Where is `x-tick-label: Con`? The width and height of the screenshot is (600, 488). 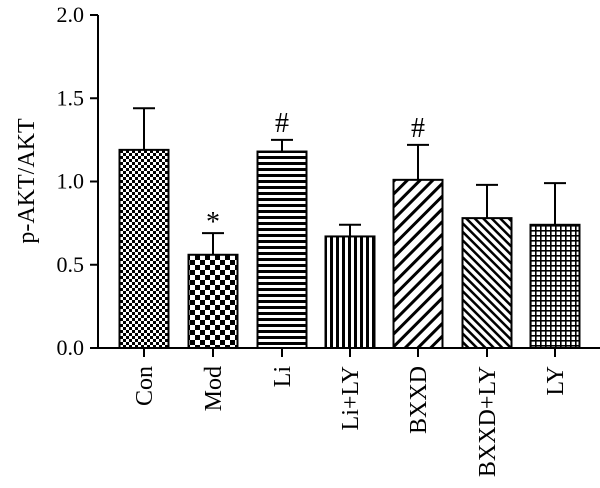
x-tick-label: Con is located at coordinates (145, 386).